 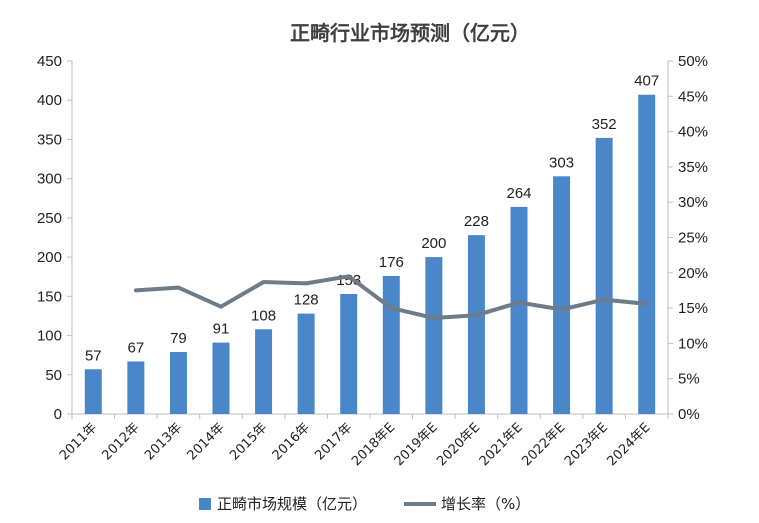 I want to click on y-left-tick-label: 150, so click(x=49, y=296).